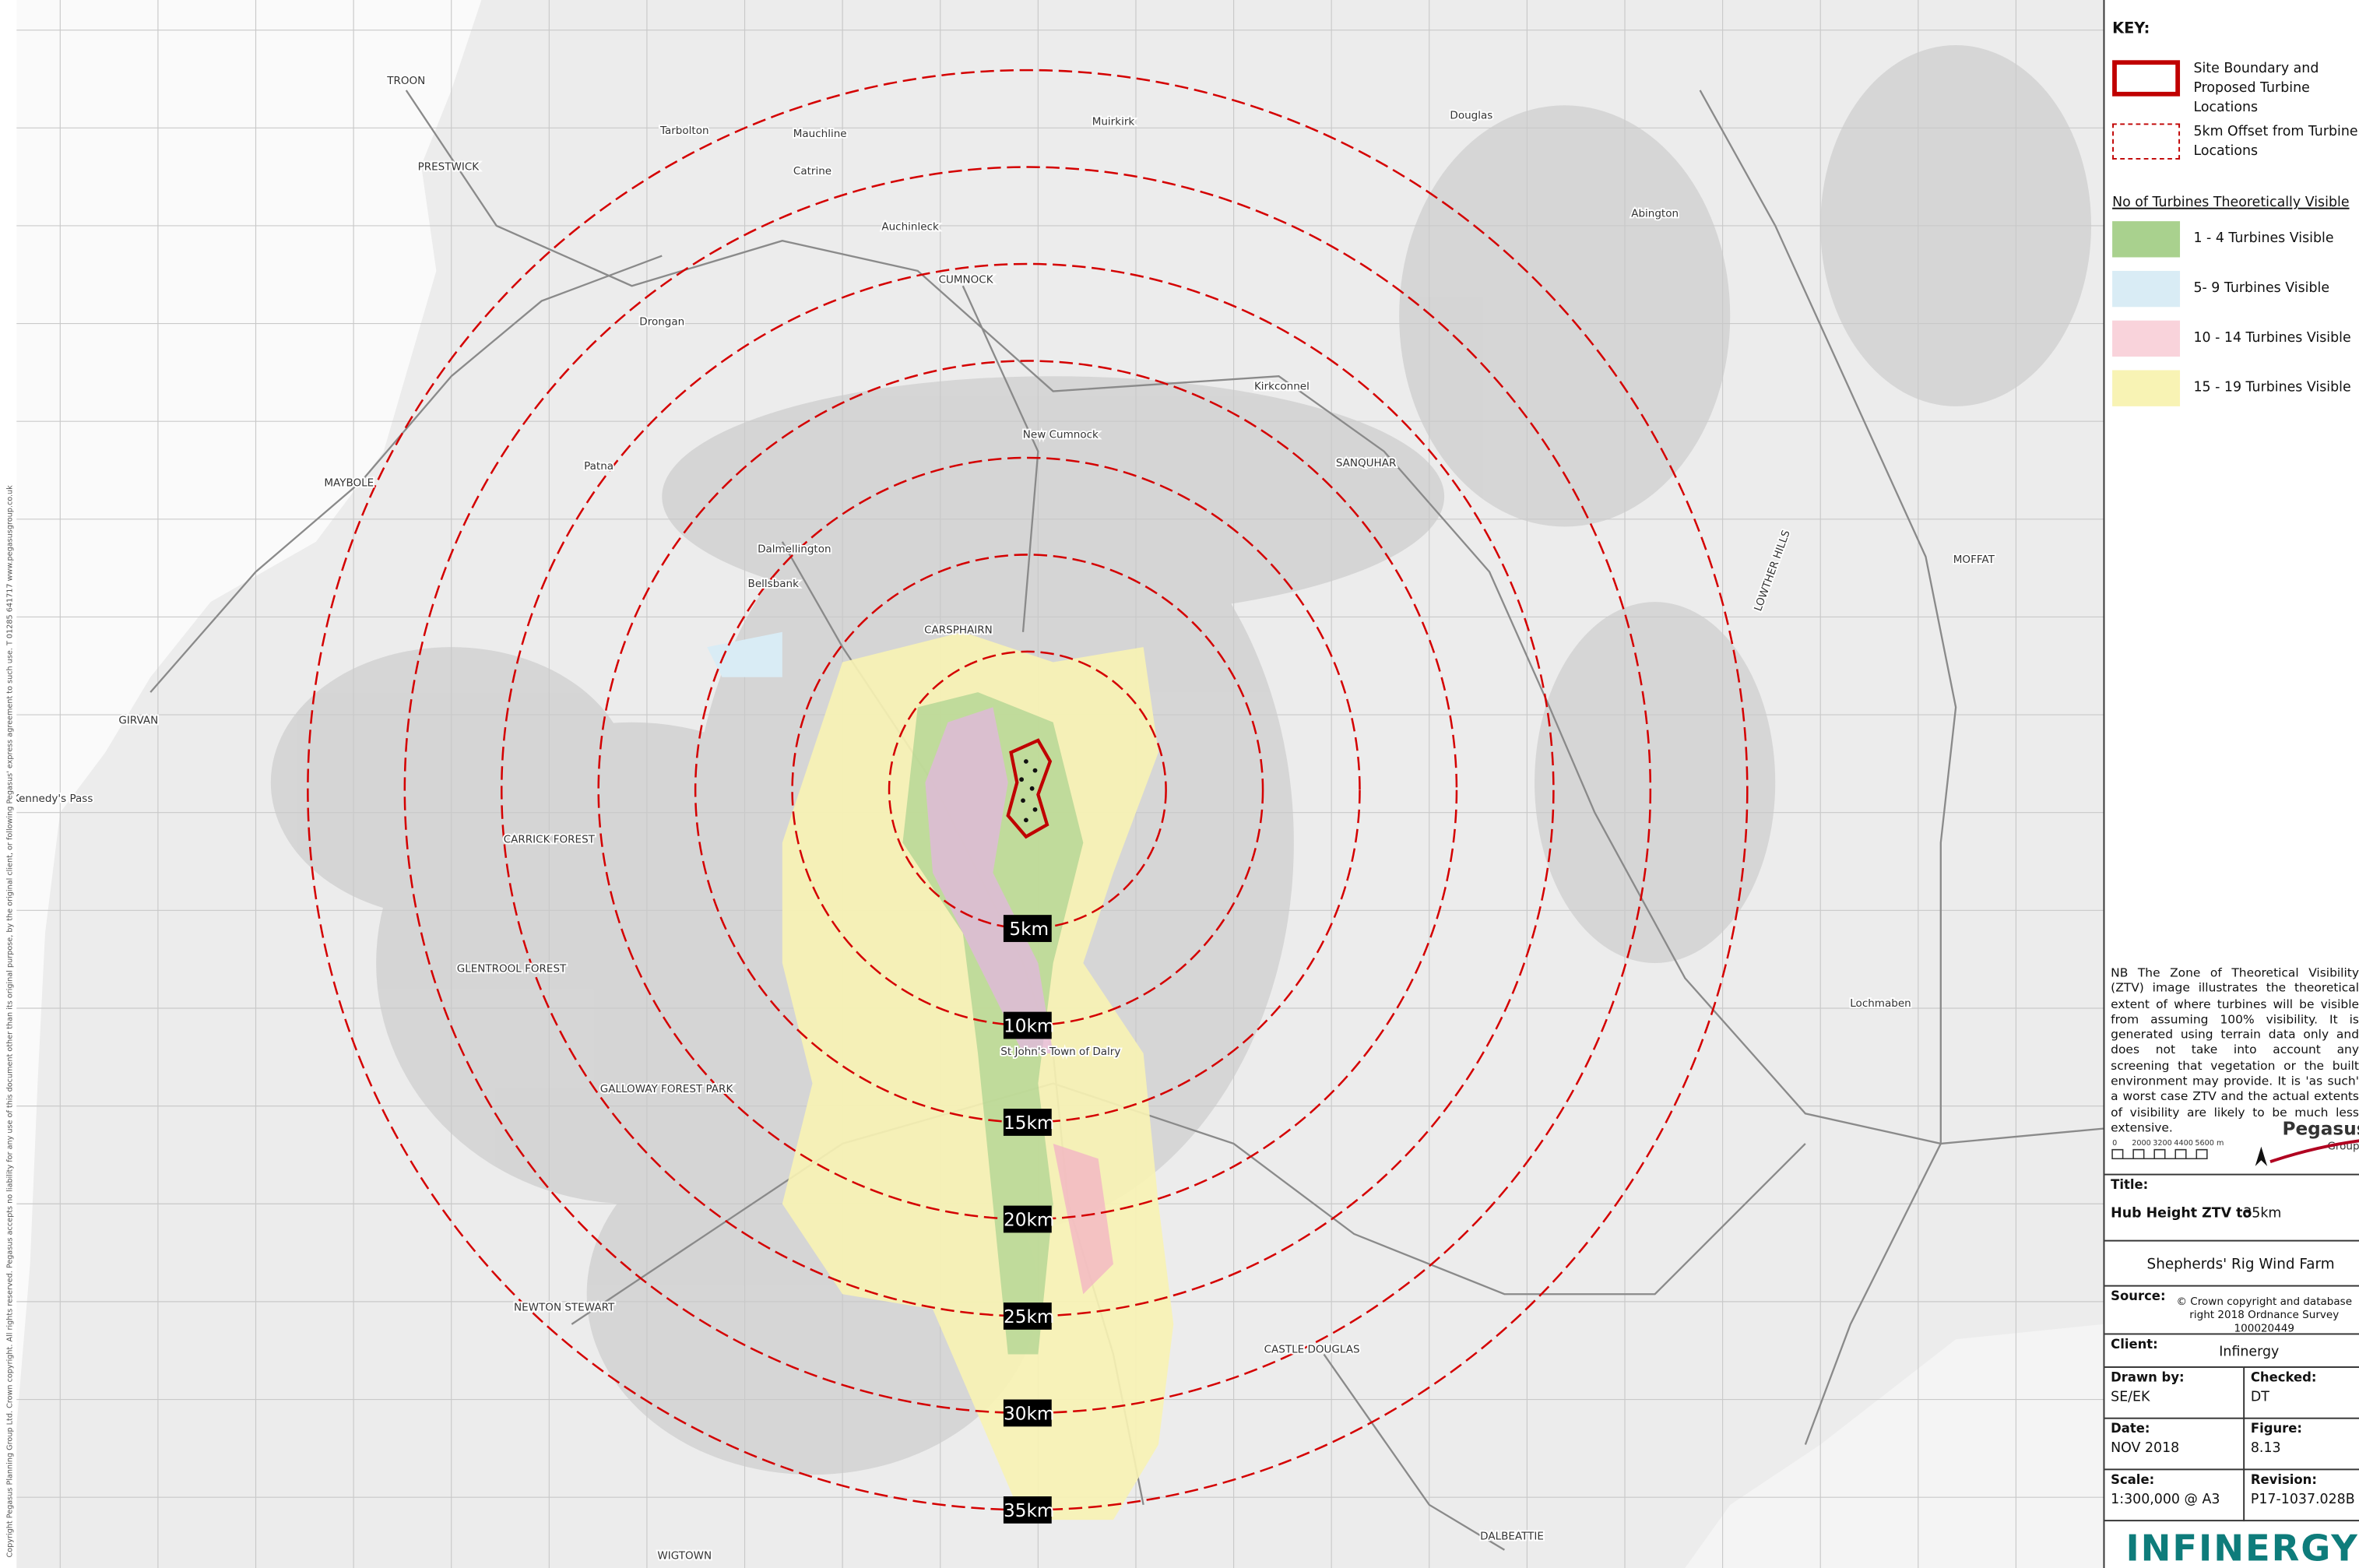  I want to click on turbines, so click(1028, 791).